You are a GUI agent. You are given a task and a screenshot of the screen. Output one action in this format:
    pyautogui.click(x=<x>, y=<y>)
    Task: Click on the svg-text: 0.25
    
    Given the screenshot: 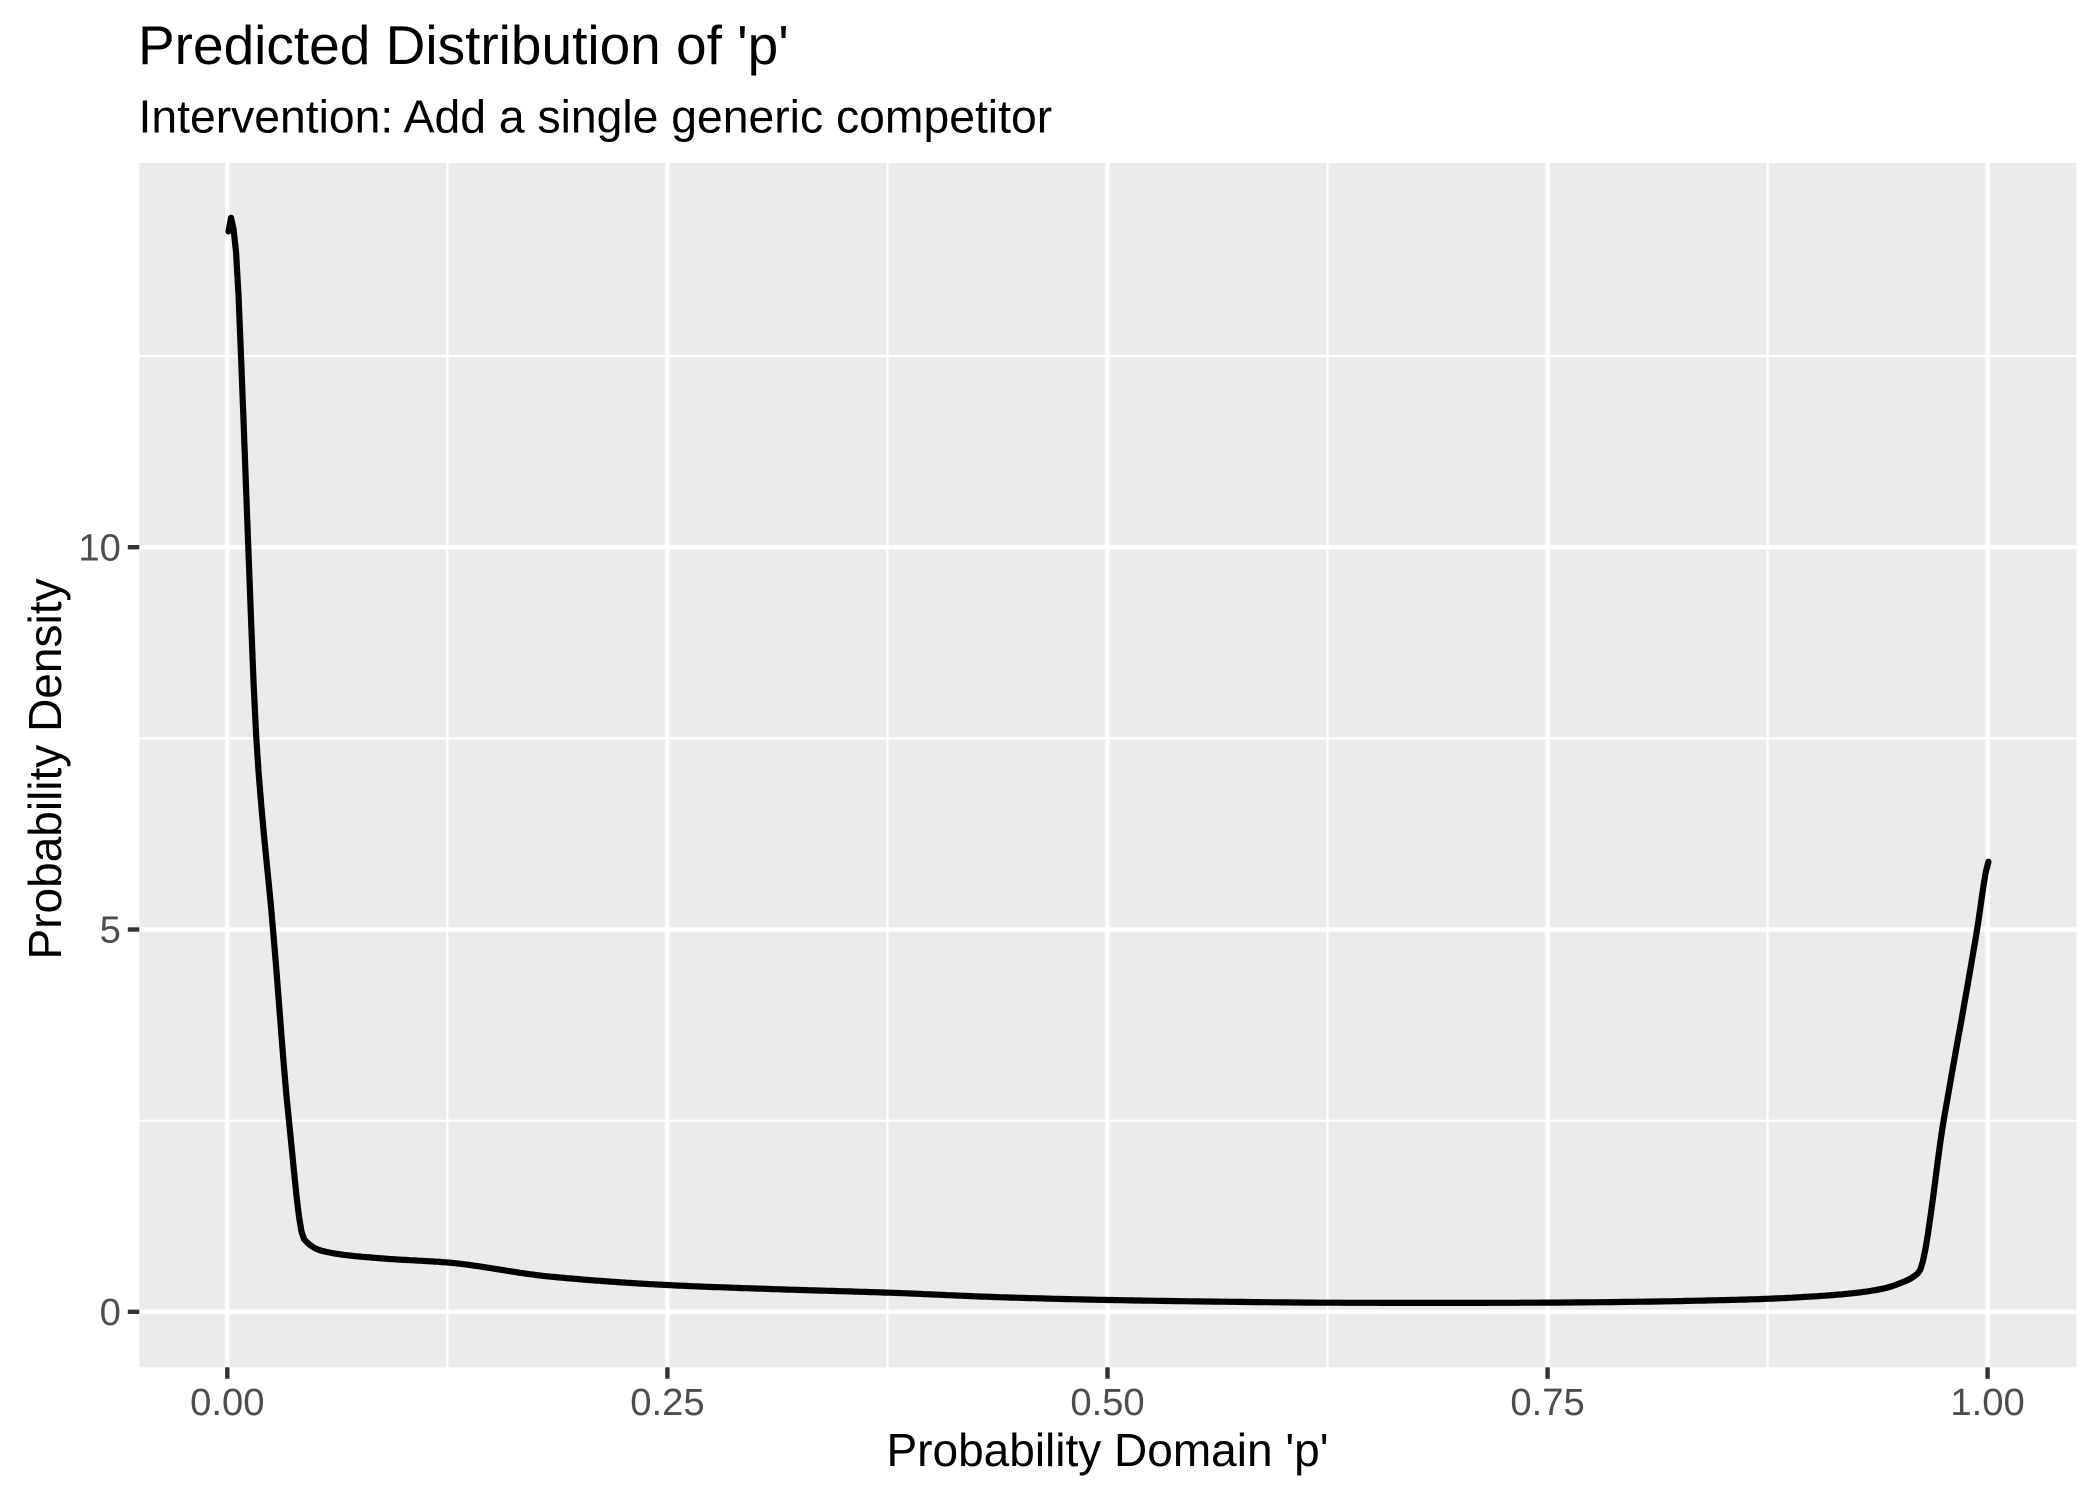 What is the action you would take?
    pyautogui.click(x=667, y=1402)
    